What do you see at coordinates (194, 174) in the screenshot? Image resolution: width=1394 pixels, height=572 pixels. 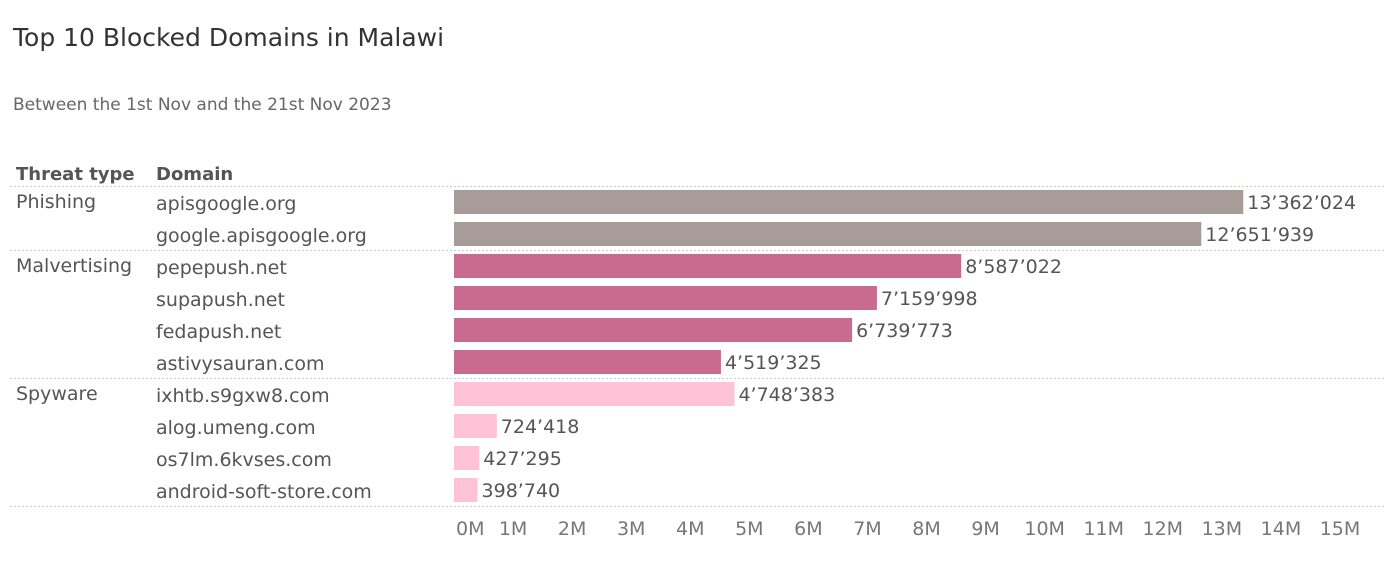 I see `header-domain: Domain` at bounding box center [194, 174].